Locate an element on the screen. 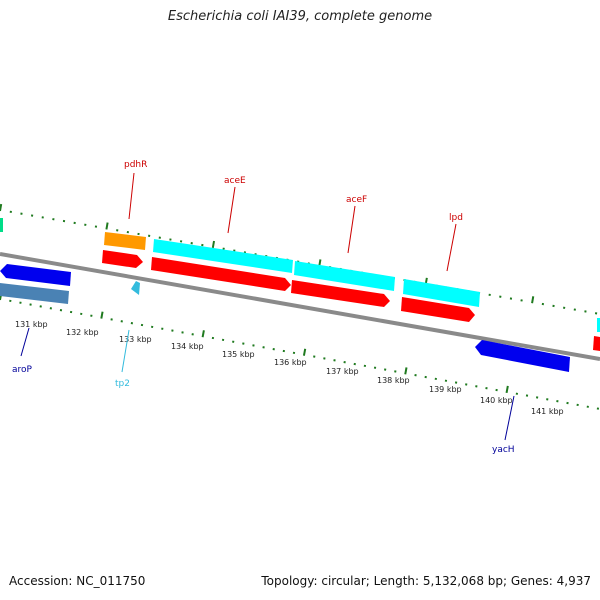 This screenshot has width=600, height=600. feature-yacH-gene is located at coordinates (522, 356).